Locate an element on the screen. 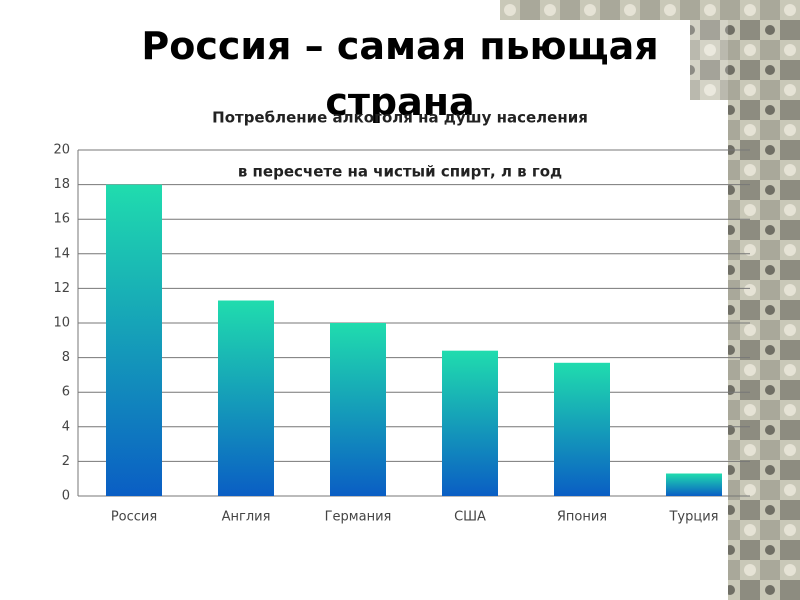 The image size is (800, 600). y-tick-label: 8 is located at coordinates (66, 357).